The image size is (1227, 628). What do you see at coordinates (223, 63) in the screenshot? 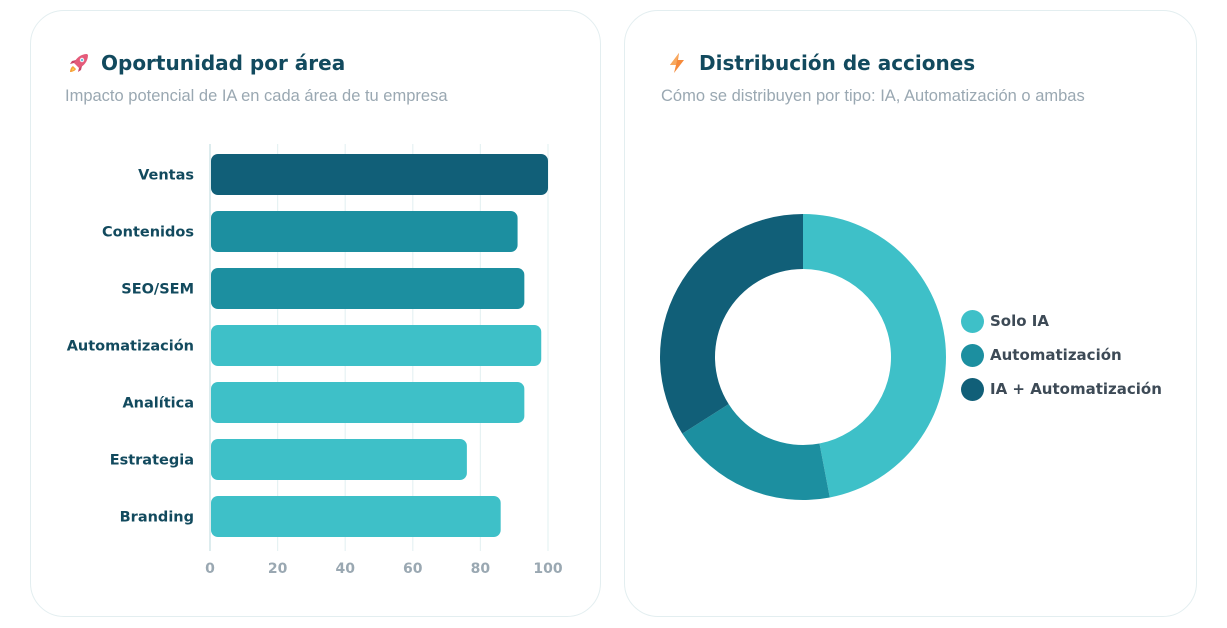
I see `card-title-text: Oportunidad por área` at bounding box center [223, 63].